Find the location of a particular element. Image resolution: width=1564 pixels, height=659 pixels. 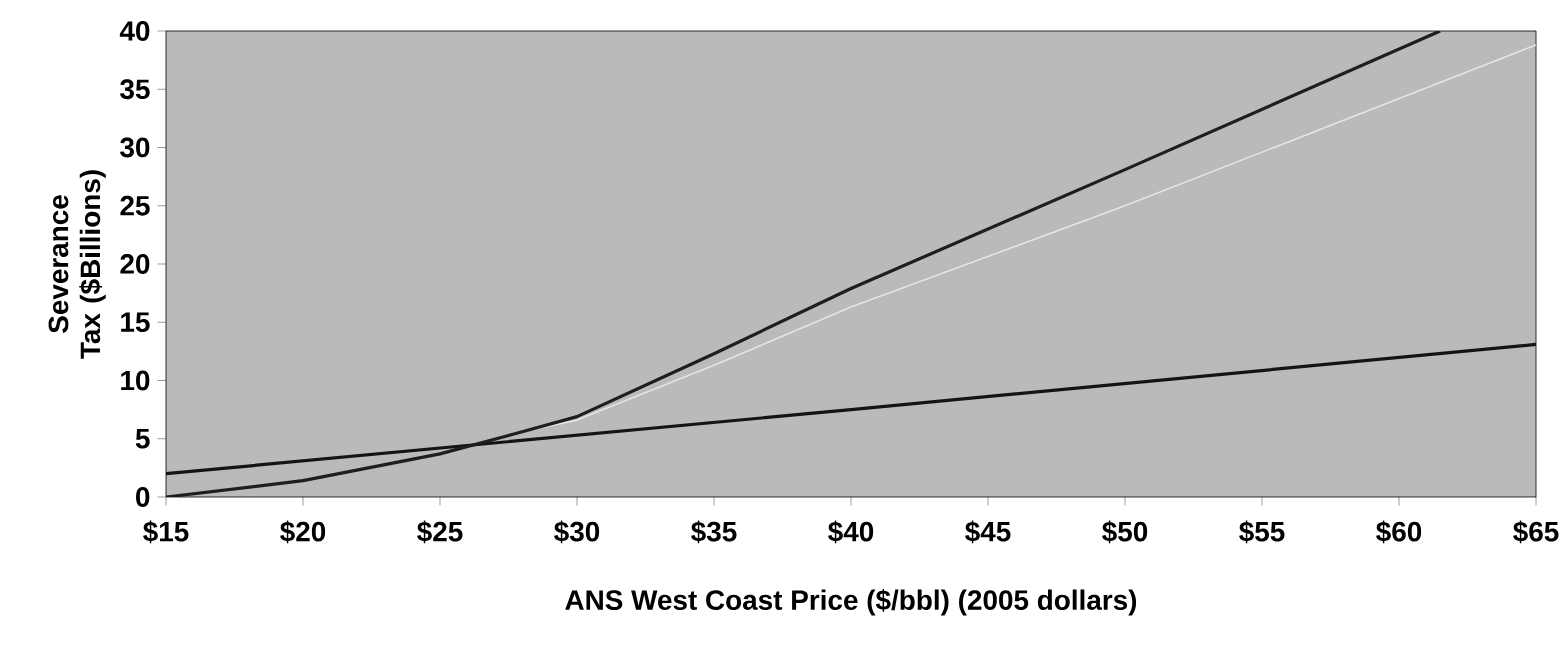

y-tick-label: 30 is located at coordinates (135, 147).